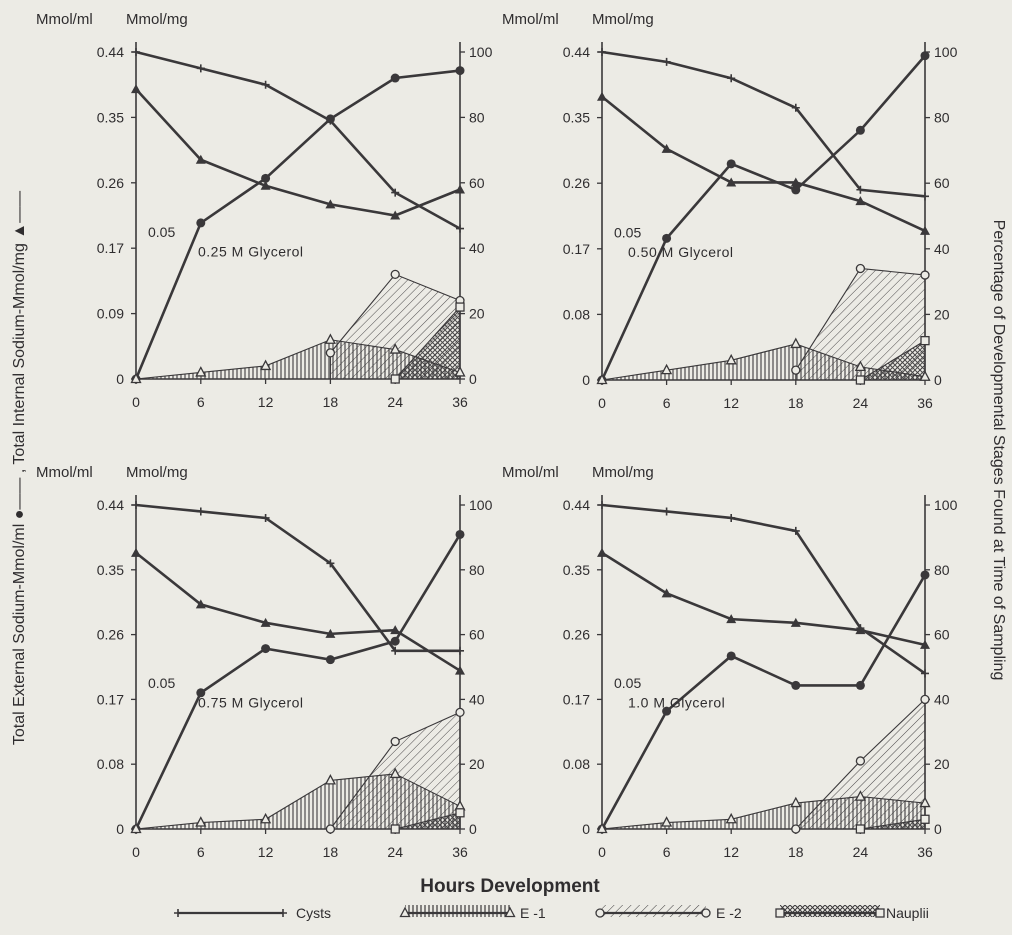  Describe the element at coordinates (668, 913) in the screenshot. I see `legend-item-e-2: E -2` at that location.